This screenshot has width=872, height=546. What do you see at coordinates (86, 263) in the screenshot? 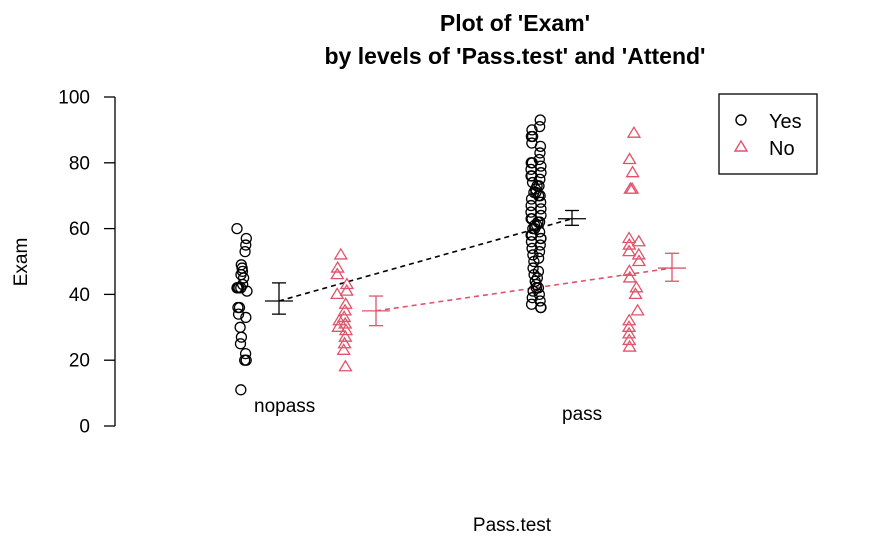
I see `y-axis-ticks: 0 20 40 60 80 100` at bounding box center [86, 263].